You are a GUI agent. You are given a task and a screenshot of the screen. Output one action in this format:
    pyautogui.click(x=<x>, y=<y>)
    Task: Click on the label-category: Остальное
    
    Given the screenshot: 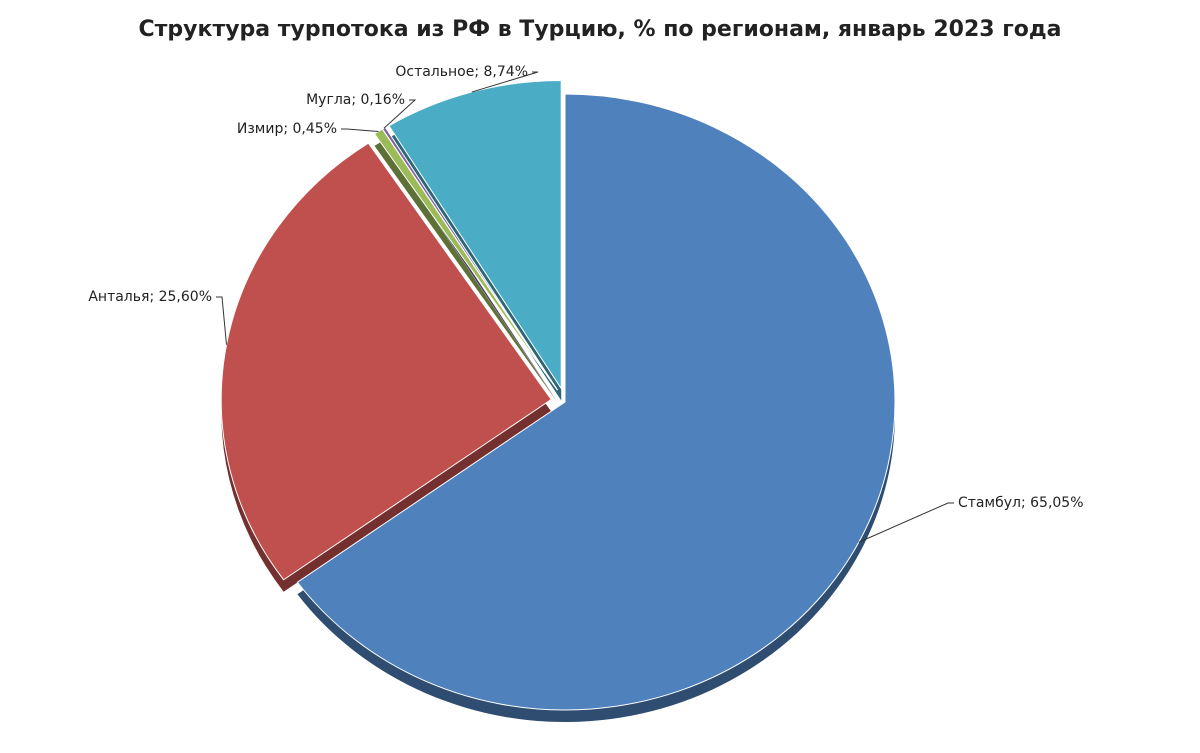 What is the action you would take?
    pyautogui.click(x=434, y=72)
    